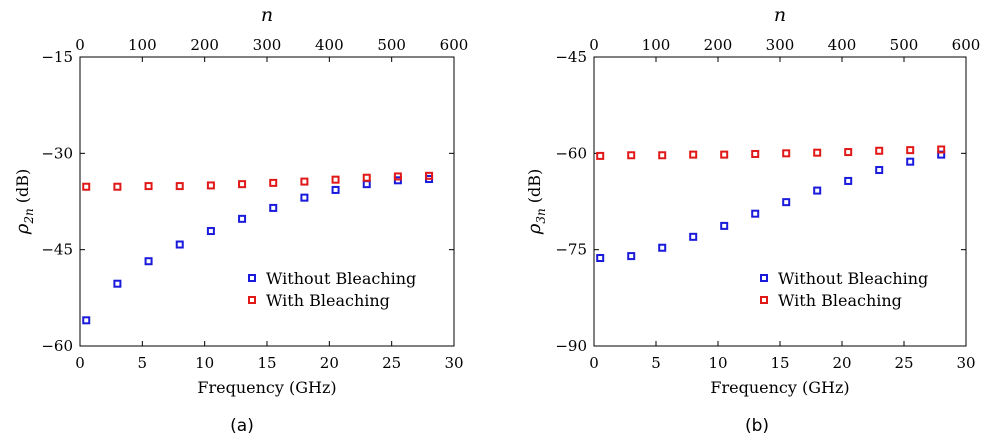 This screenshot has height=443, width=982. Describe the element at coordinates (571, 346) in the screenshot. I see `y-tick-label: −90` at that location.